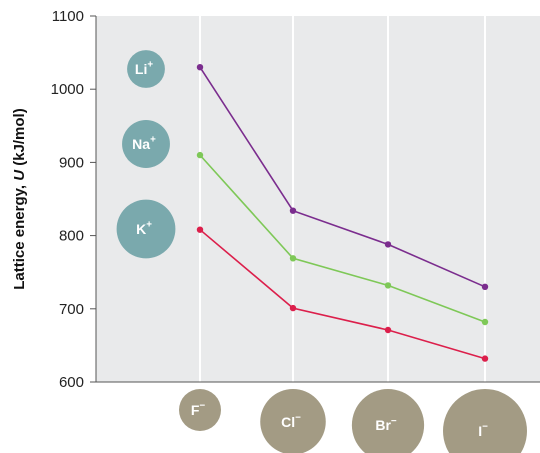  What do you see at coordinates (200, 155) in the screenshot?
I see `point-na-f` at bounding box center [200, 155].